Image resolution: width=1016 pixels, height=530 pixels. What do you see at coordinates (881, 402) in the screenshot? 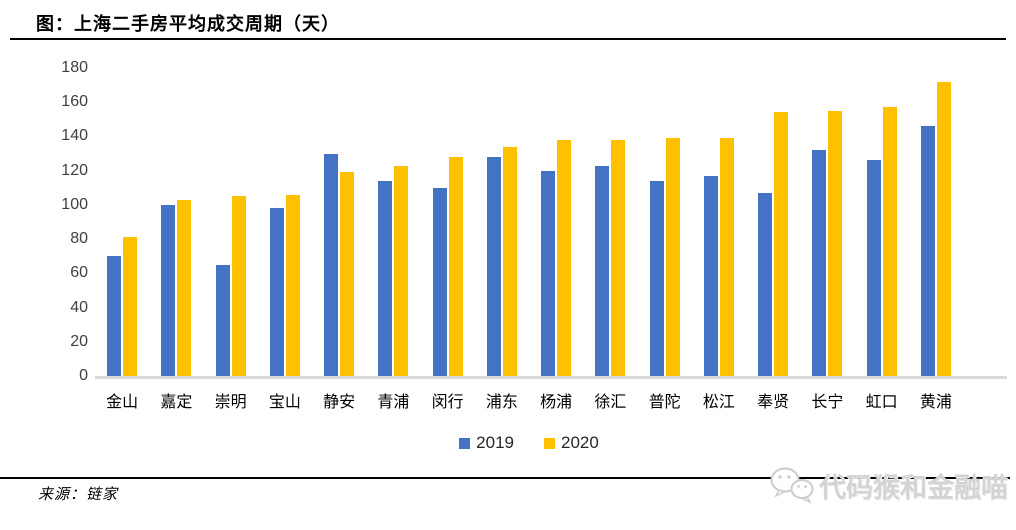
I see `x-axis-label: 虹口` at bounding box center [881, 402].